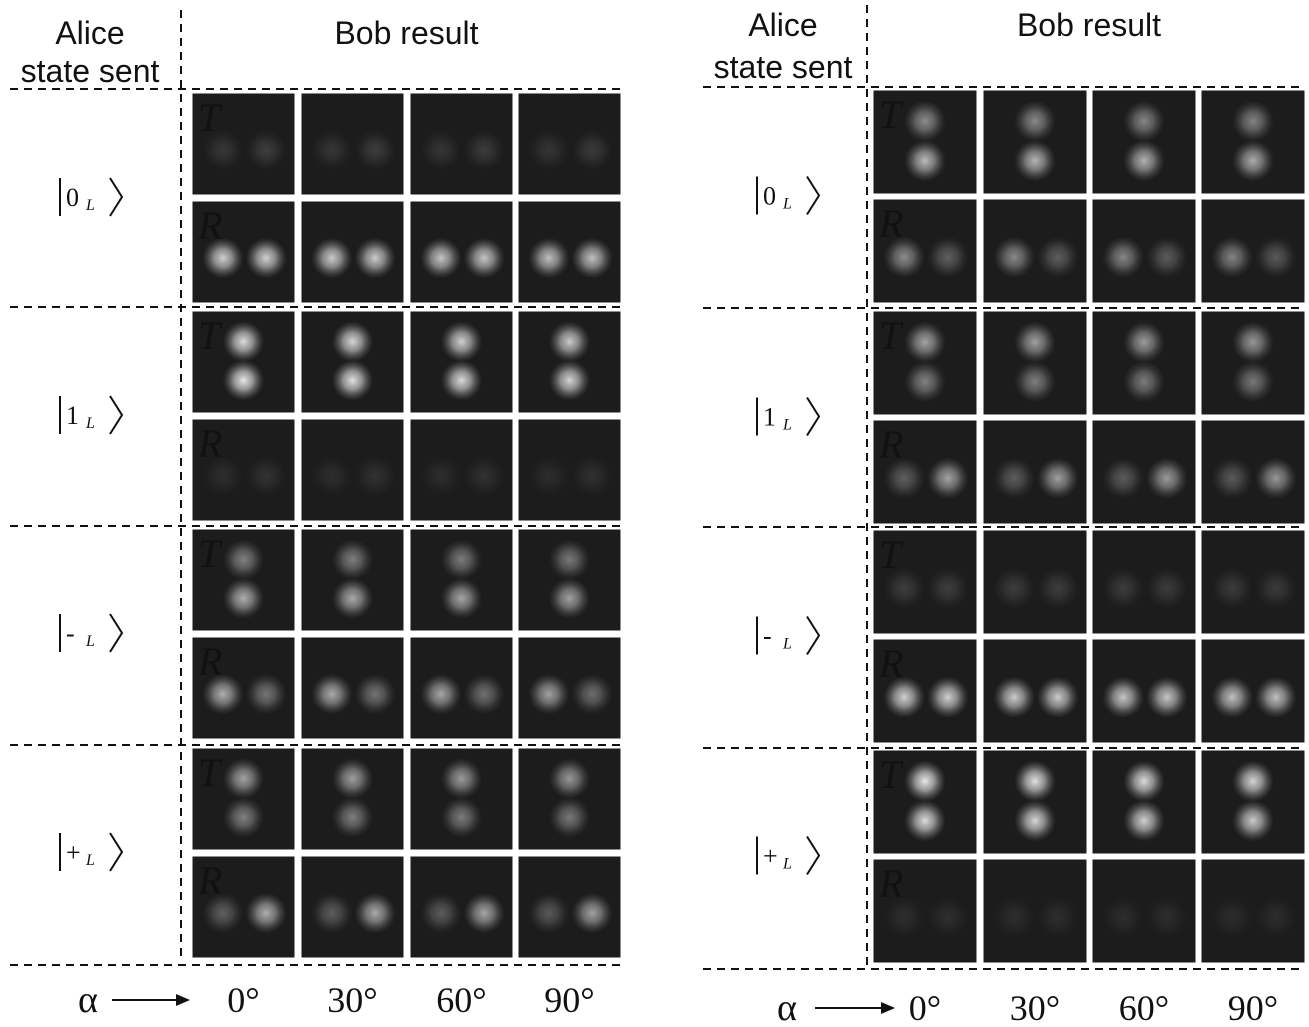 The image size is (1309, 1027). Describe the element at coordinates (770, 856) in the screenshot. I see `ket-symbol: +` at that location.